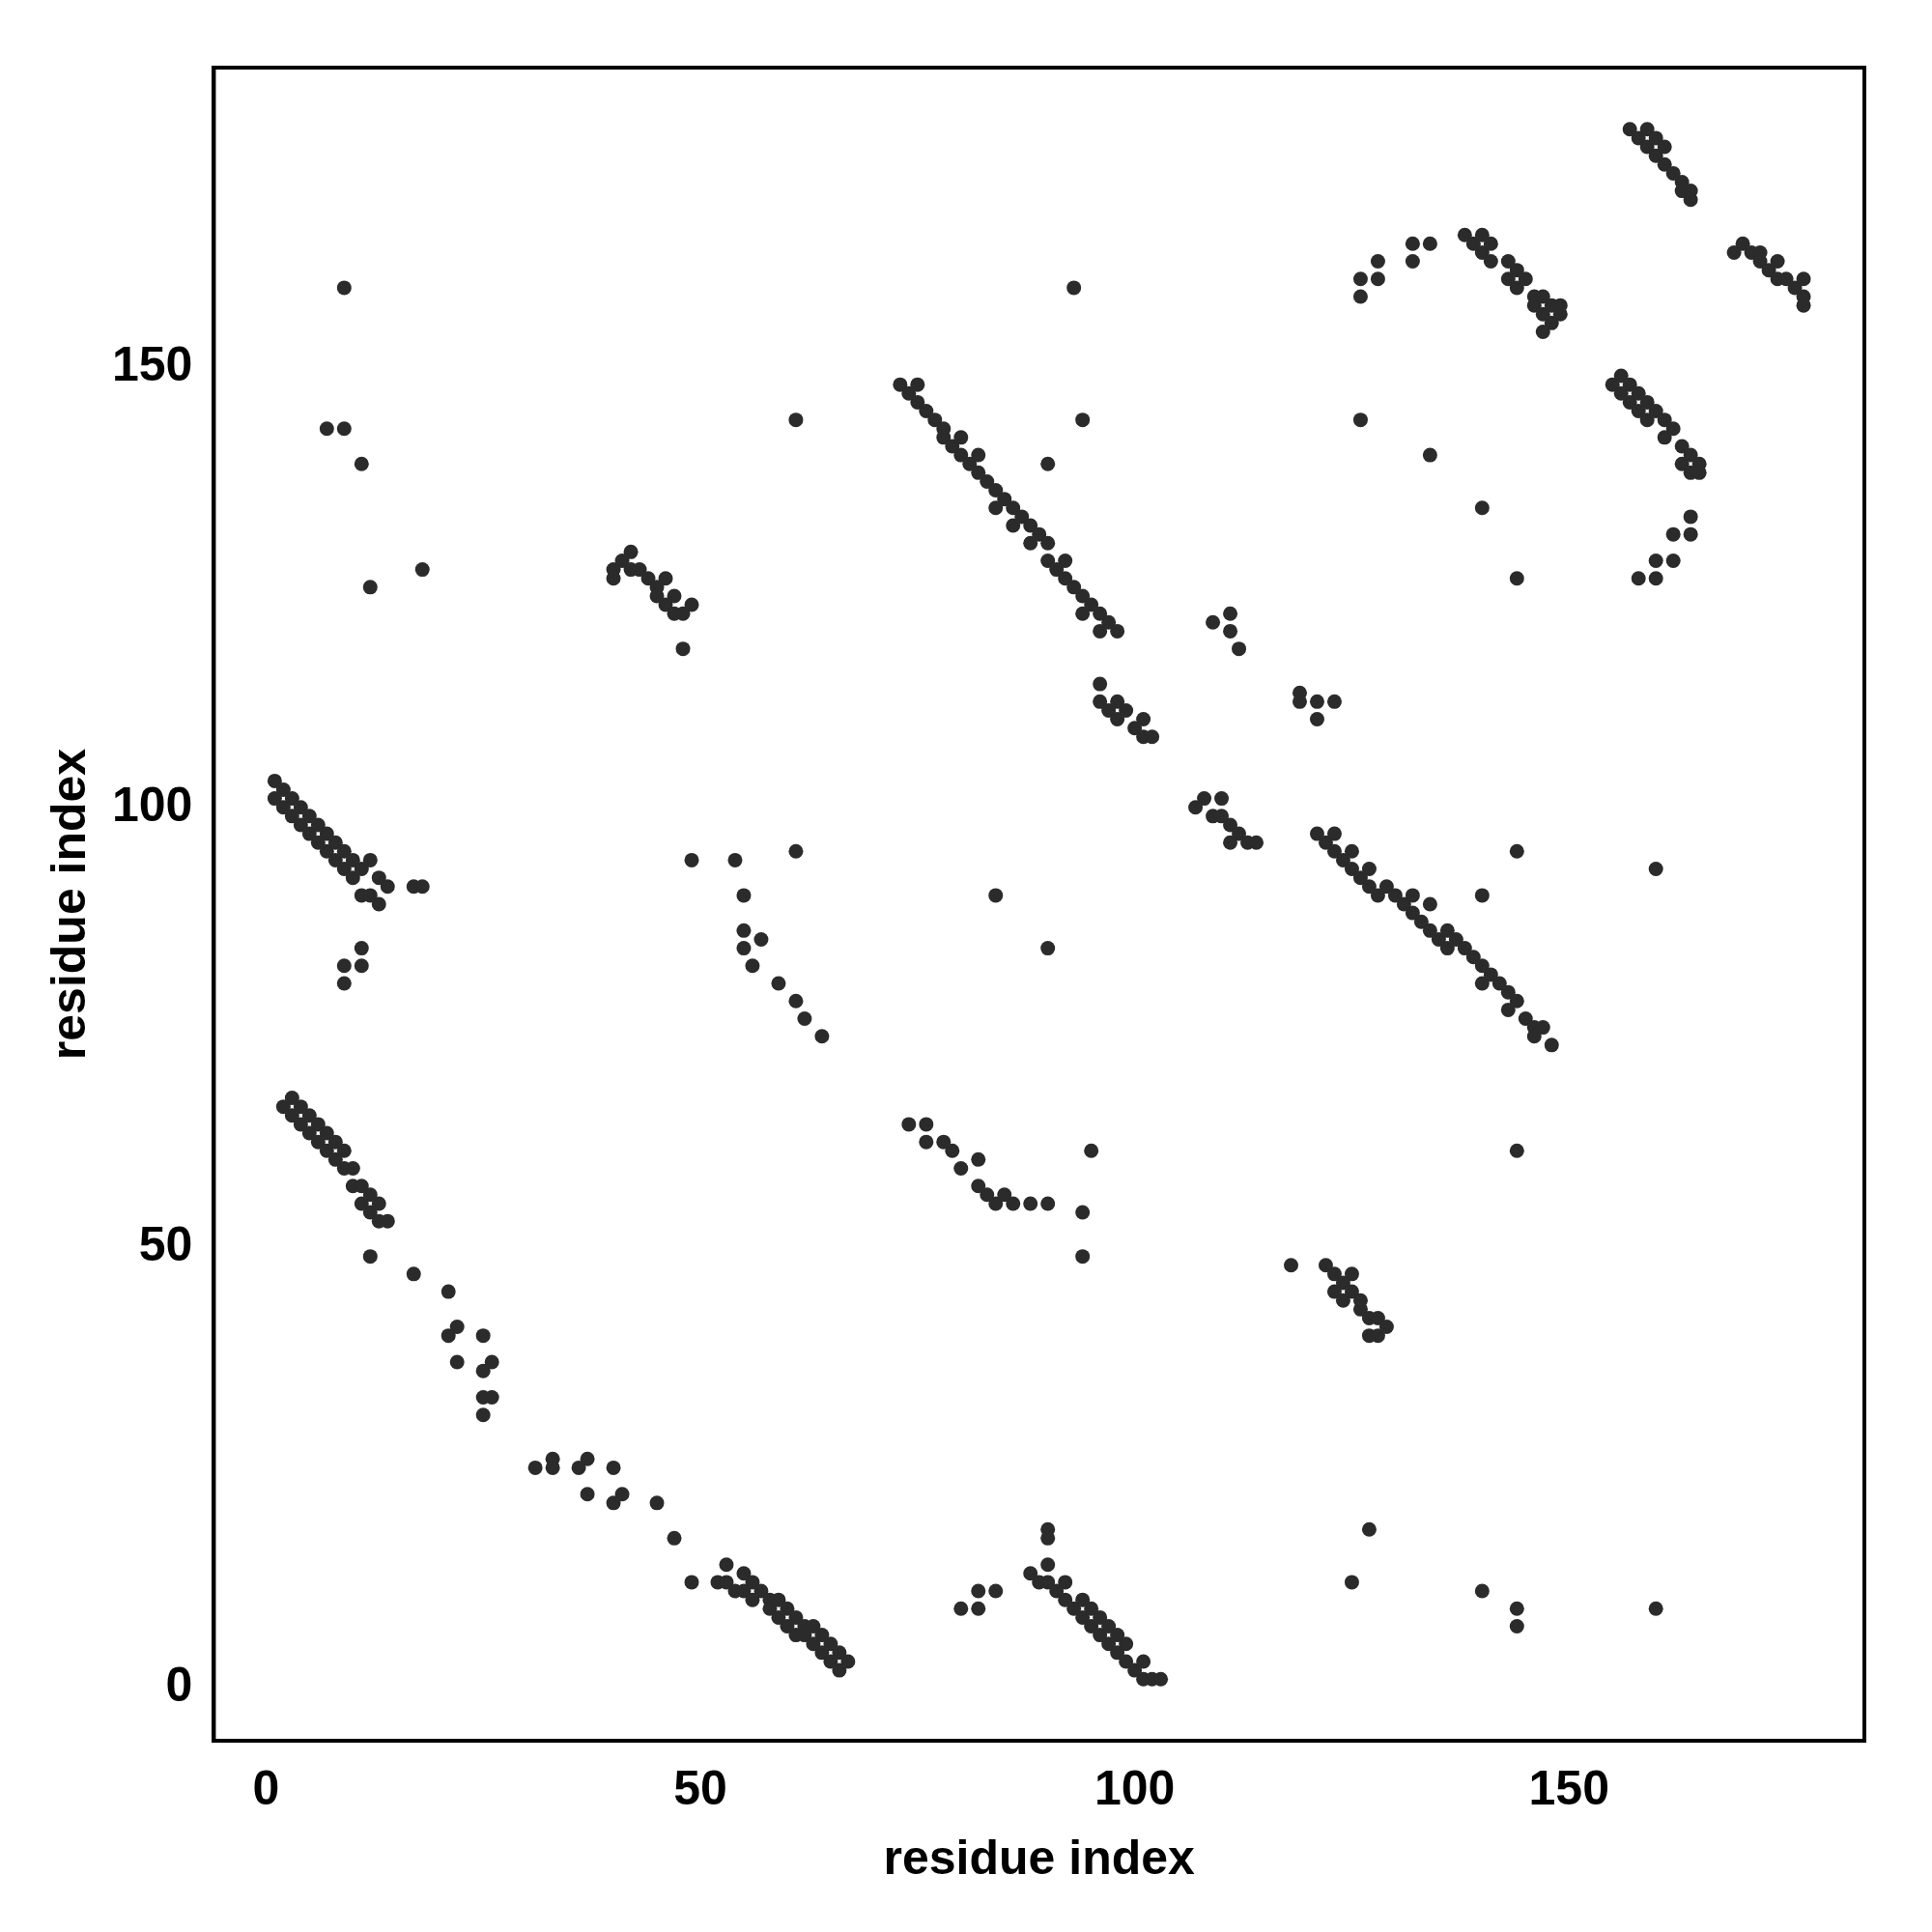 The image size is (1932, 1932). I want to click on y-tick-label: 150, so click(152, 363).